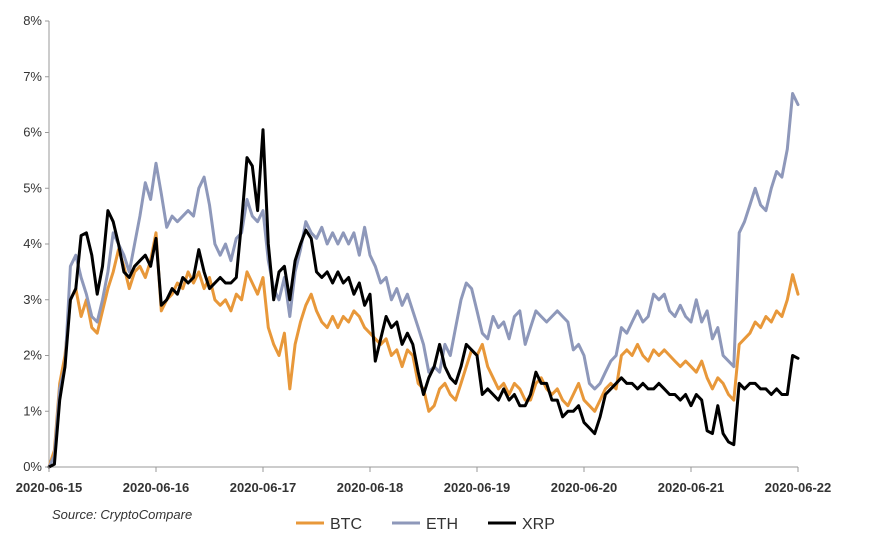 The width and height of the screenshot is (874, 560). Describe the element at coordinates (263, 487) in the screenshot. I see `x-tick-label: 2020-06-17` at that location.